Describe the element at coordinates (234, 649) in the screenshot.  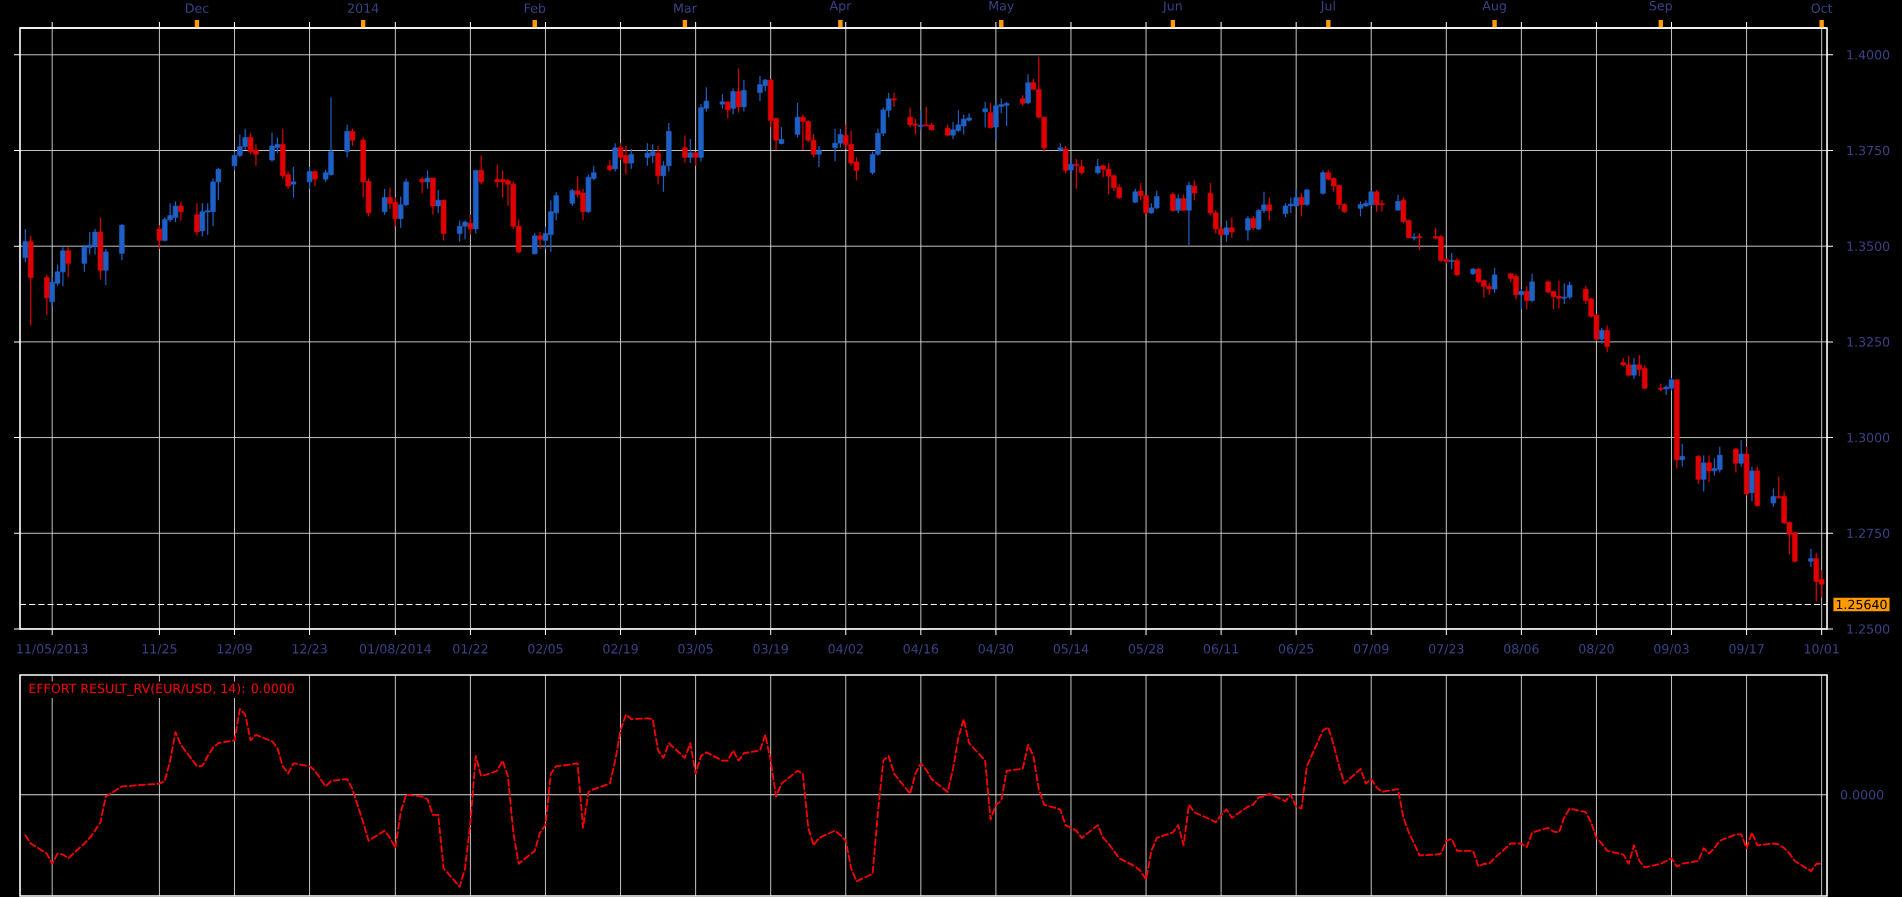
I see `x-tick-label: 12/09` at that location.